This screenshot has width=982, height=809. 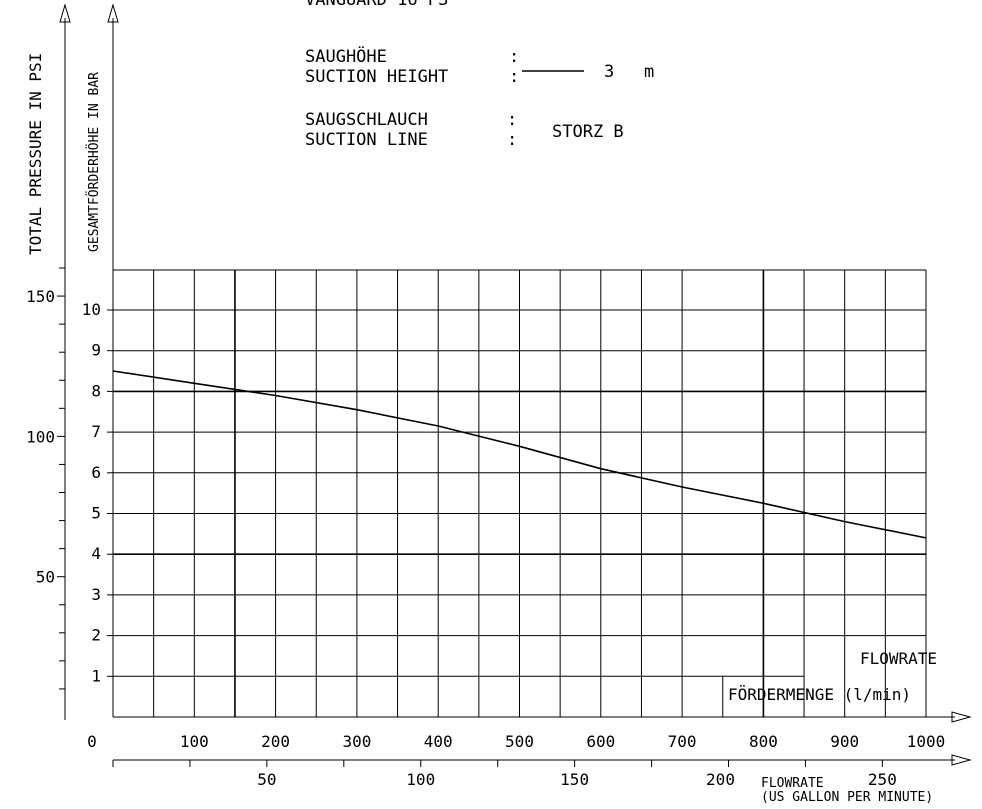 I want to click on suction-height-label-de: SAUGHÖHE, so click(x=346, y=56).